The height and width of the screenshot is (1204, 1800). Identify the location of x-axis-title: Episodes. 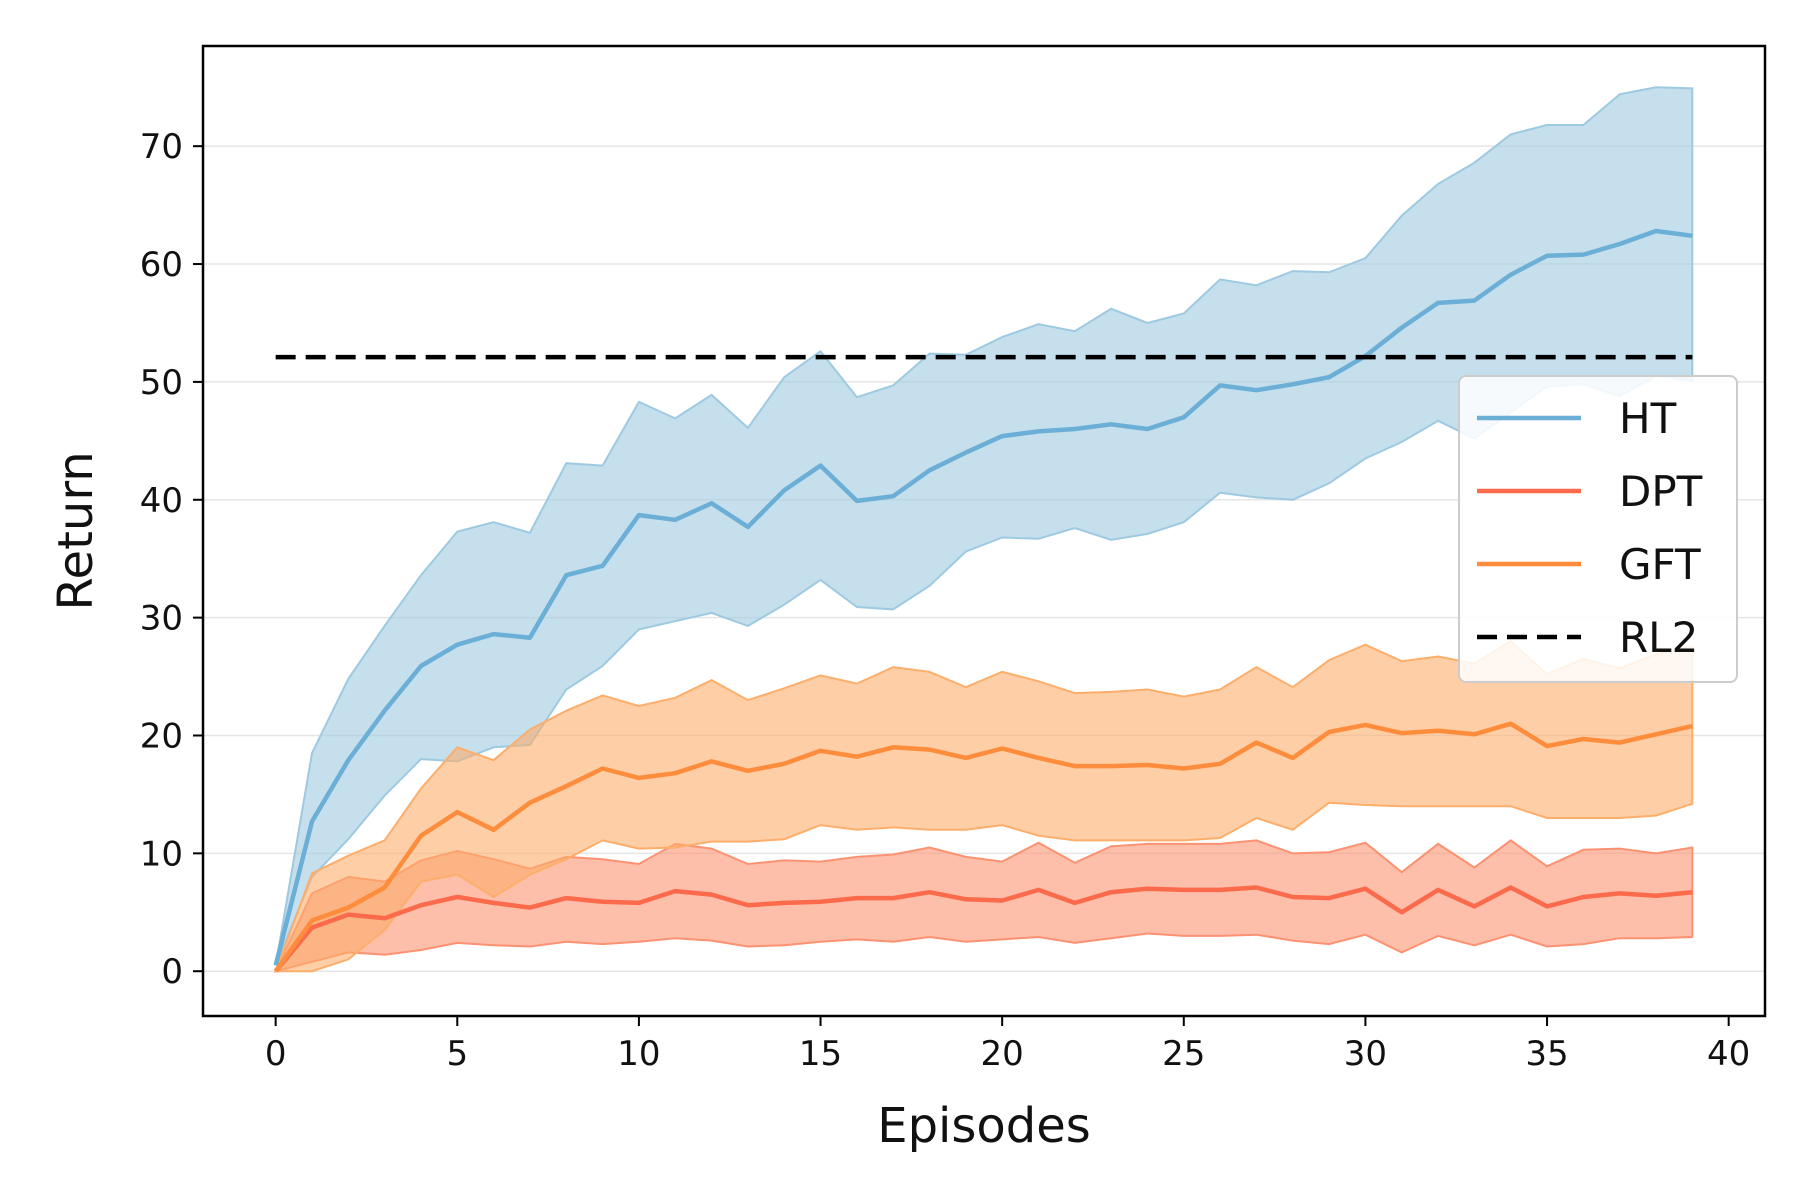
(984, 1126).